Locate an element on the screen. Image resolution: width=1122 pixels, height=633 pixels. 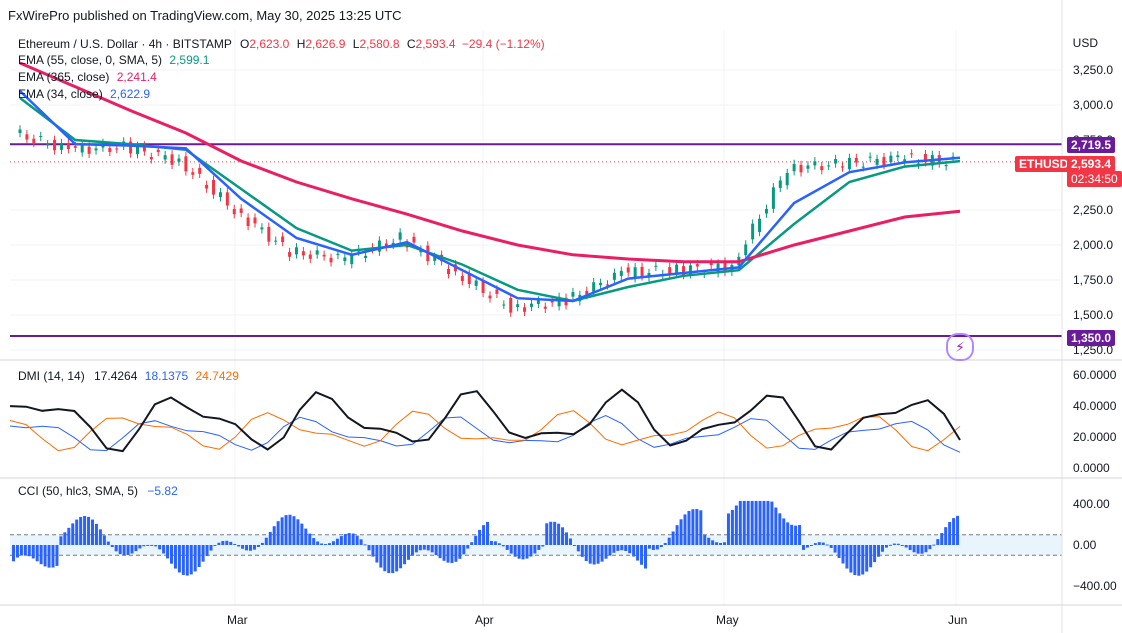
currency-label: USD is located at coordinates (1085, 43).